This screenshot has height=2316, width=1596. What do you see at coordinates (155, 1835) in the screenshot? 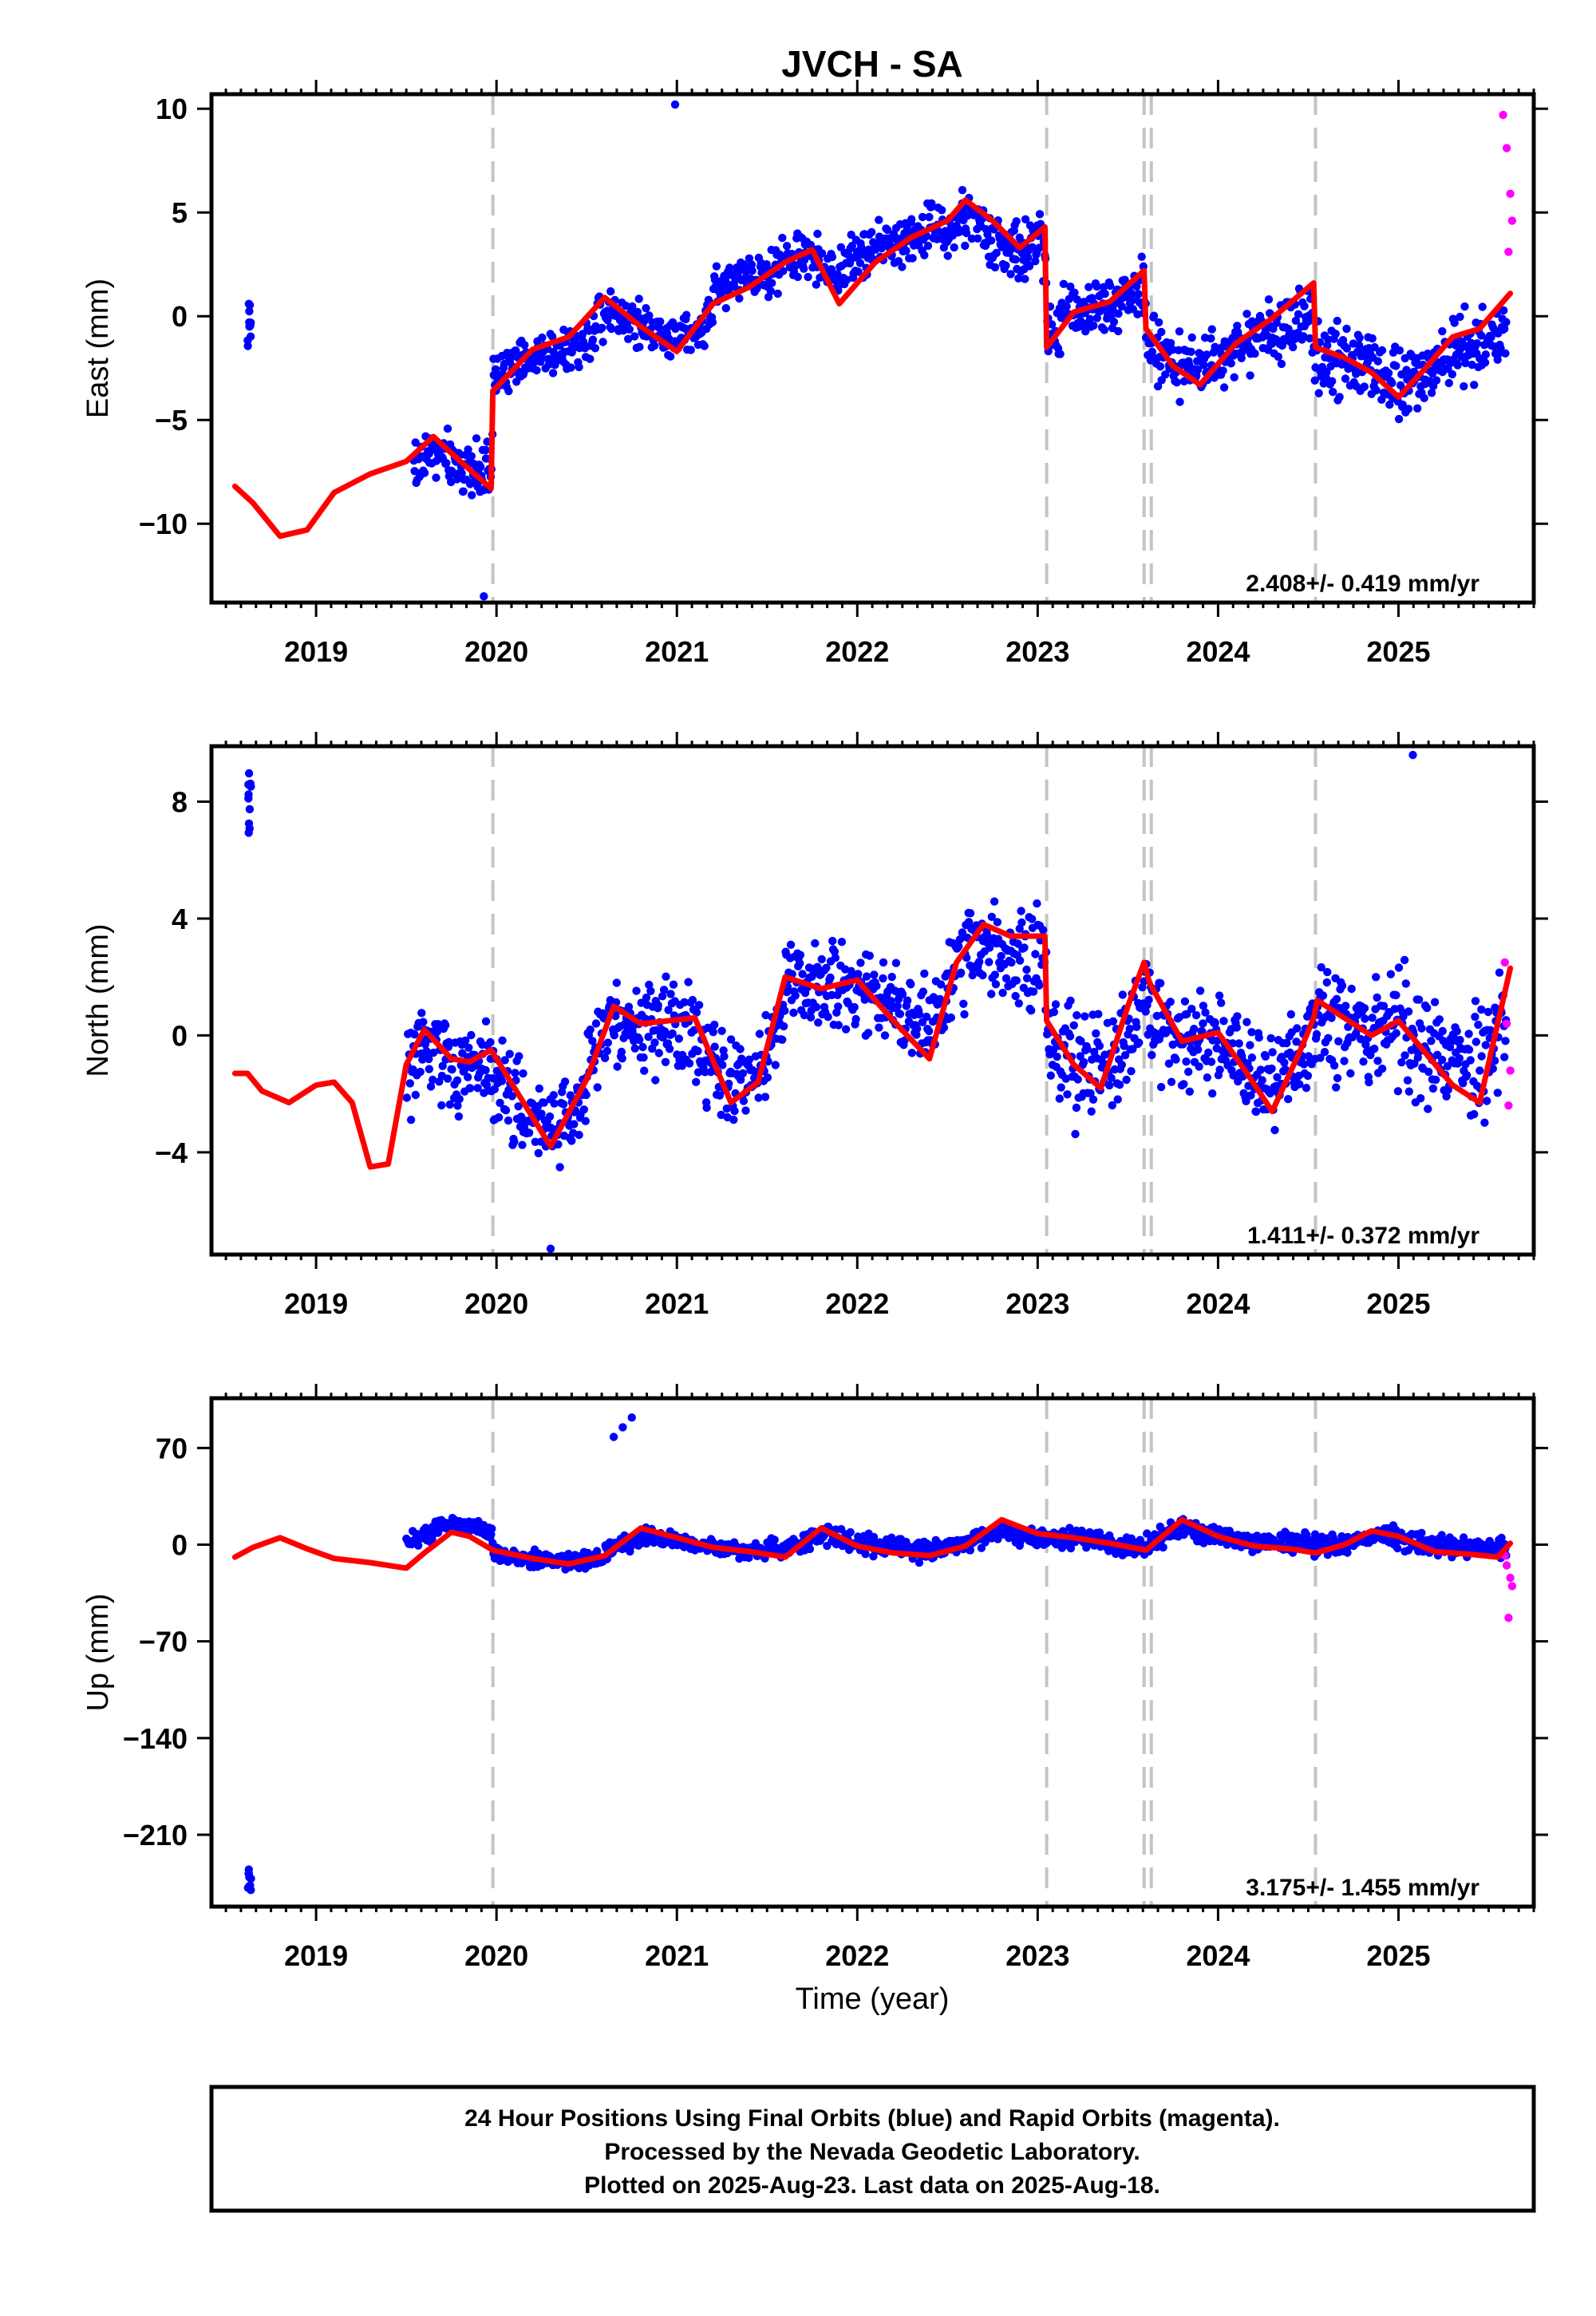
I see `up-y-tick-label: −210` at bounding box center [155, 1835].